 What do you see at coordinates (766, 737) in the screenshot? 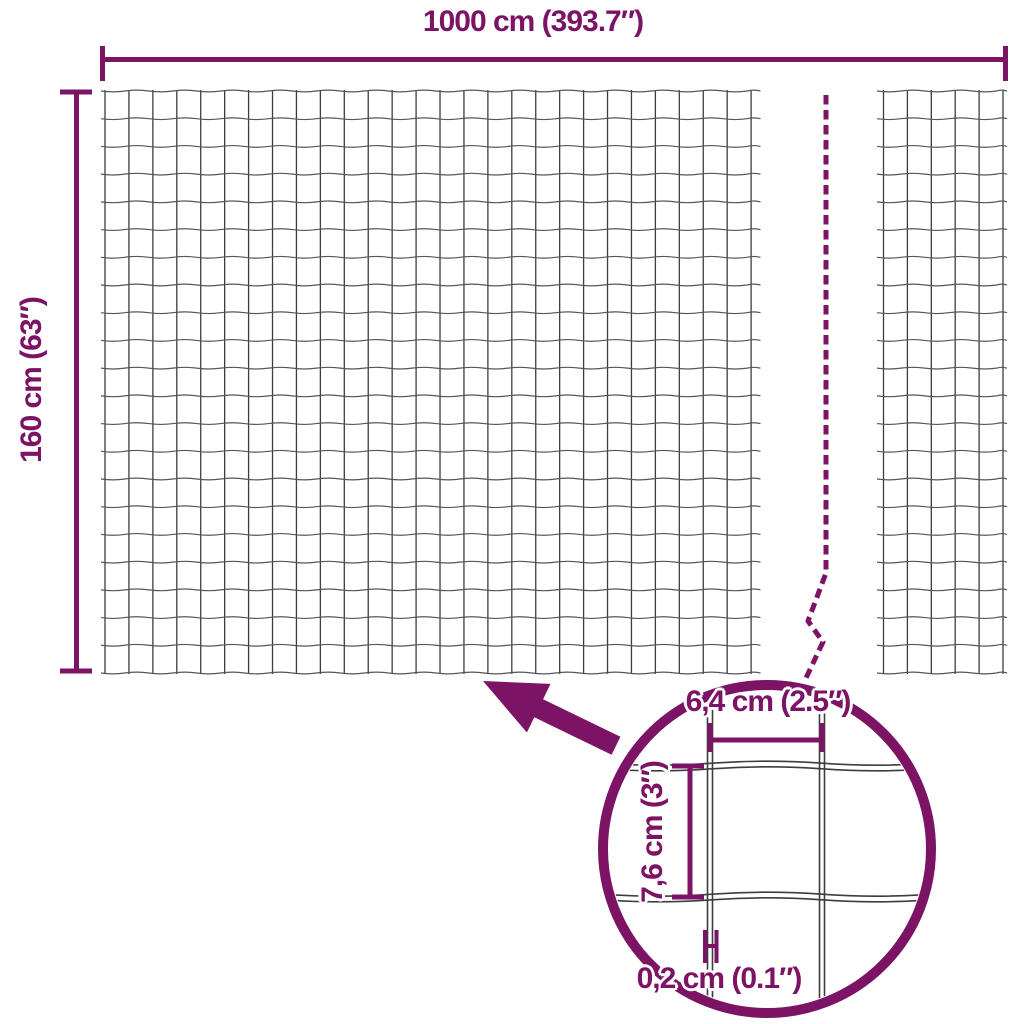
I see `mesh-width-dimension` at bounding box center [766, 737].